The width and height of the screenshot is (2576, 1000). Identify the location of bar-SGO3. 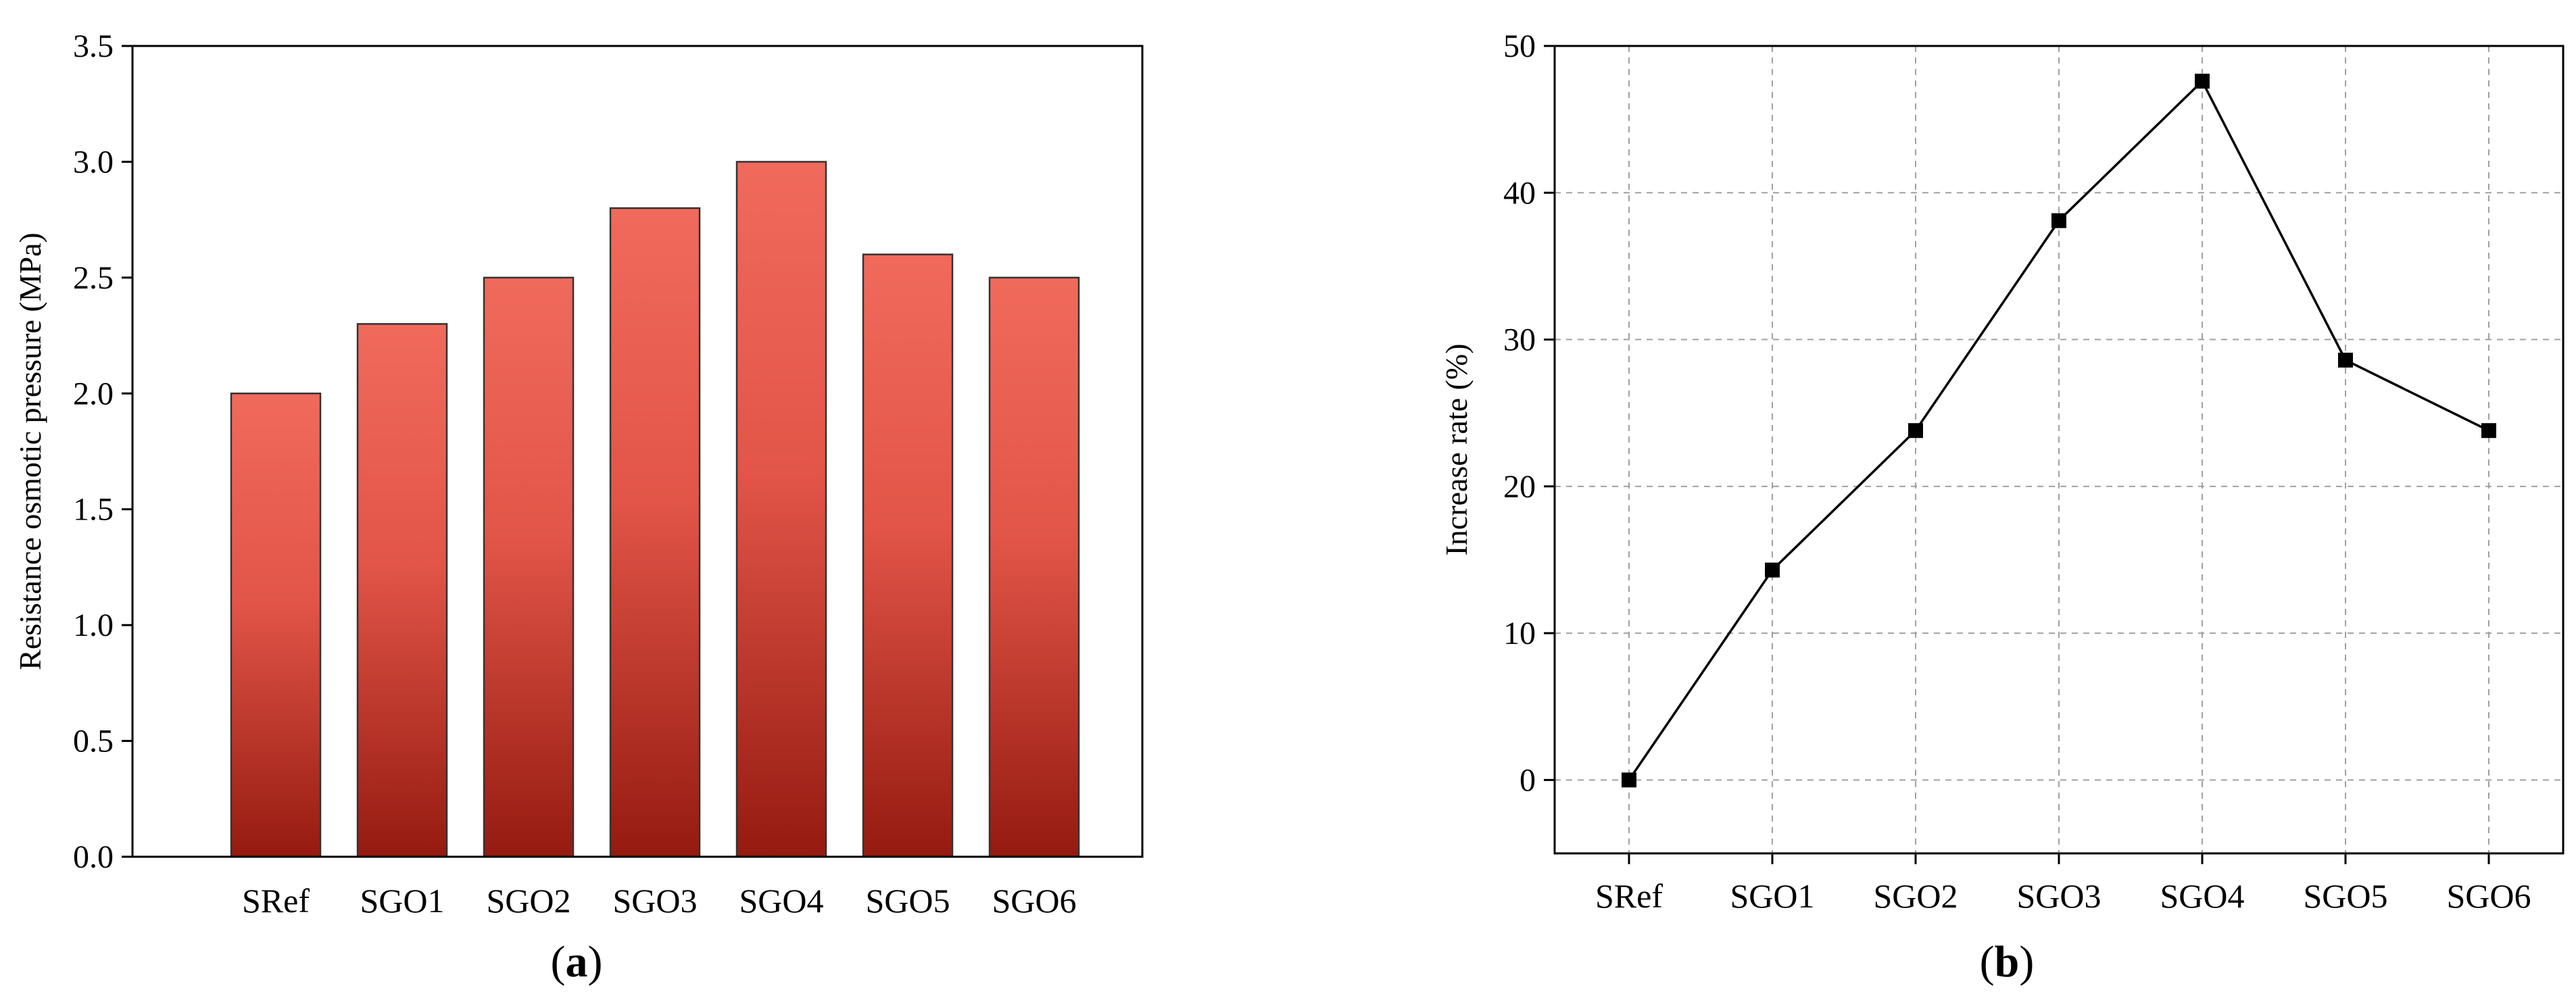
(655, 532).